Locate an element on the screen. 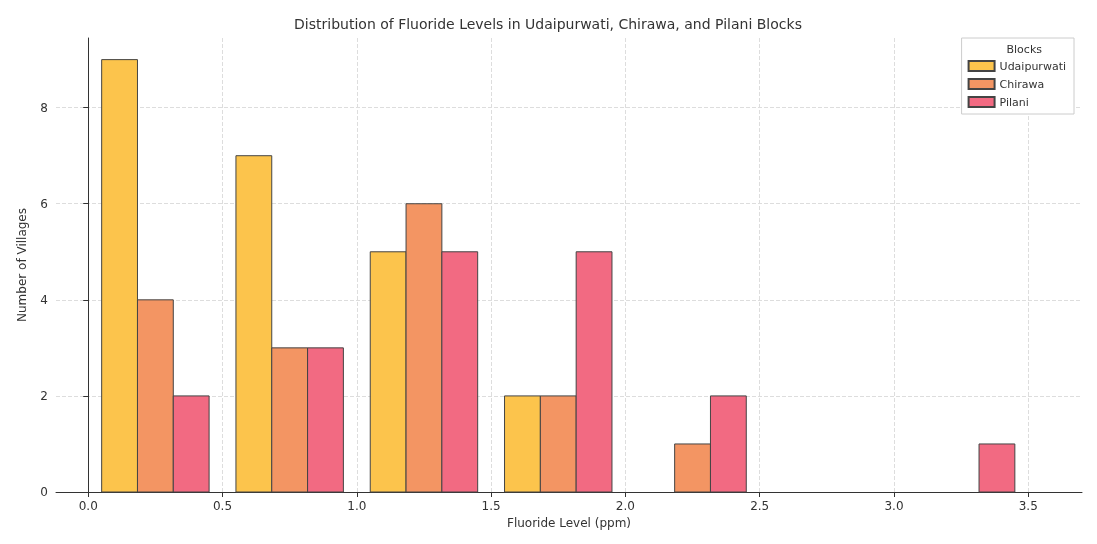 The width and height of the screenshot is (1097, 544). y-tick-label: 6 is located at coordinates (44, 203).